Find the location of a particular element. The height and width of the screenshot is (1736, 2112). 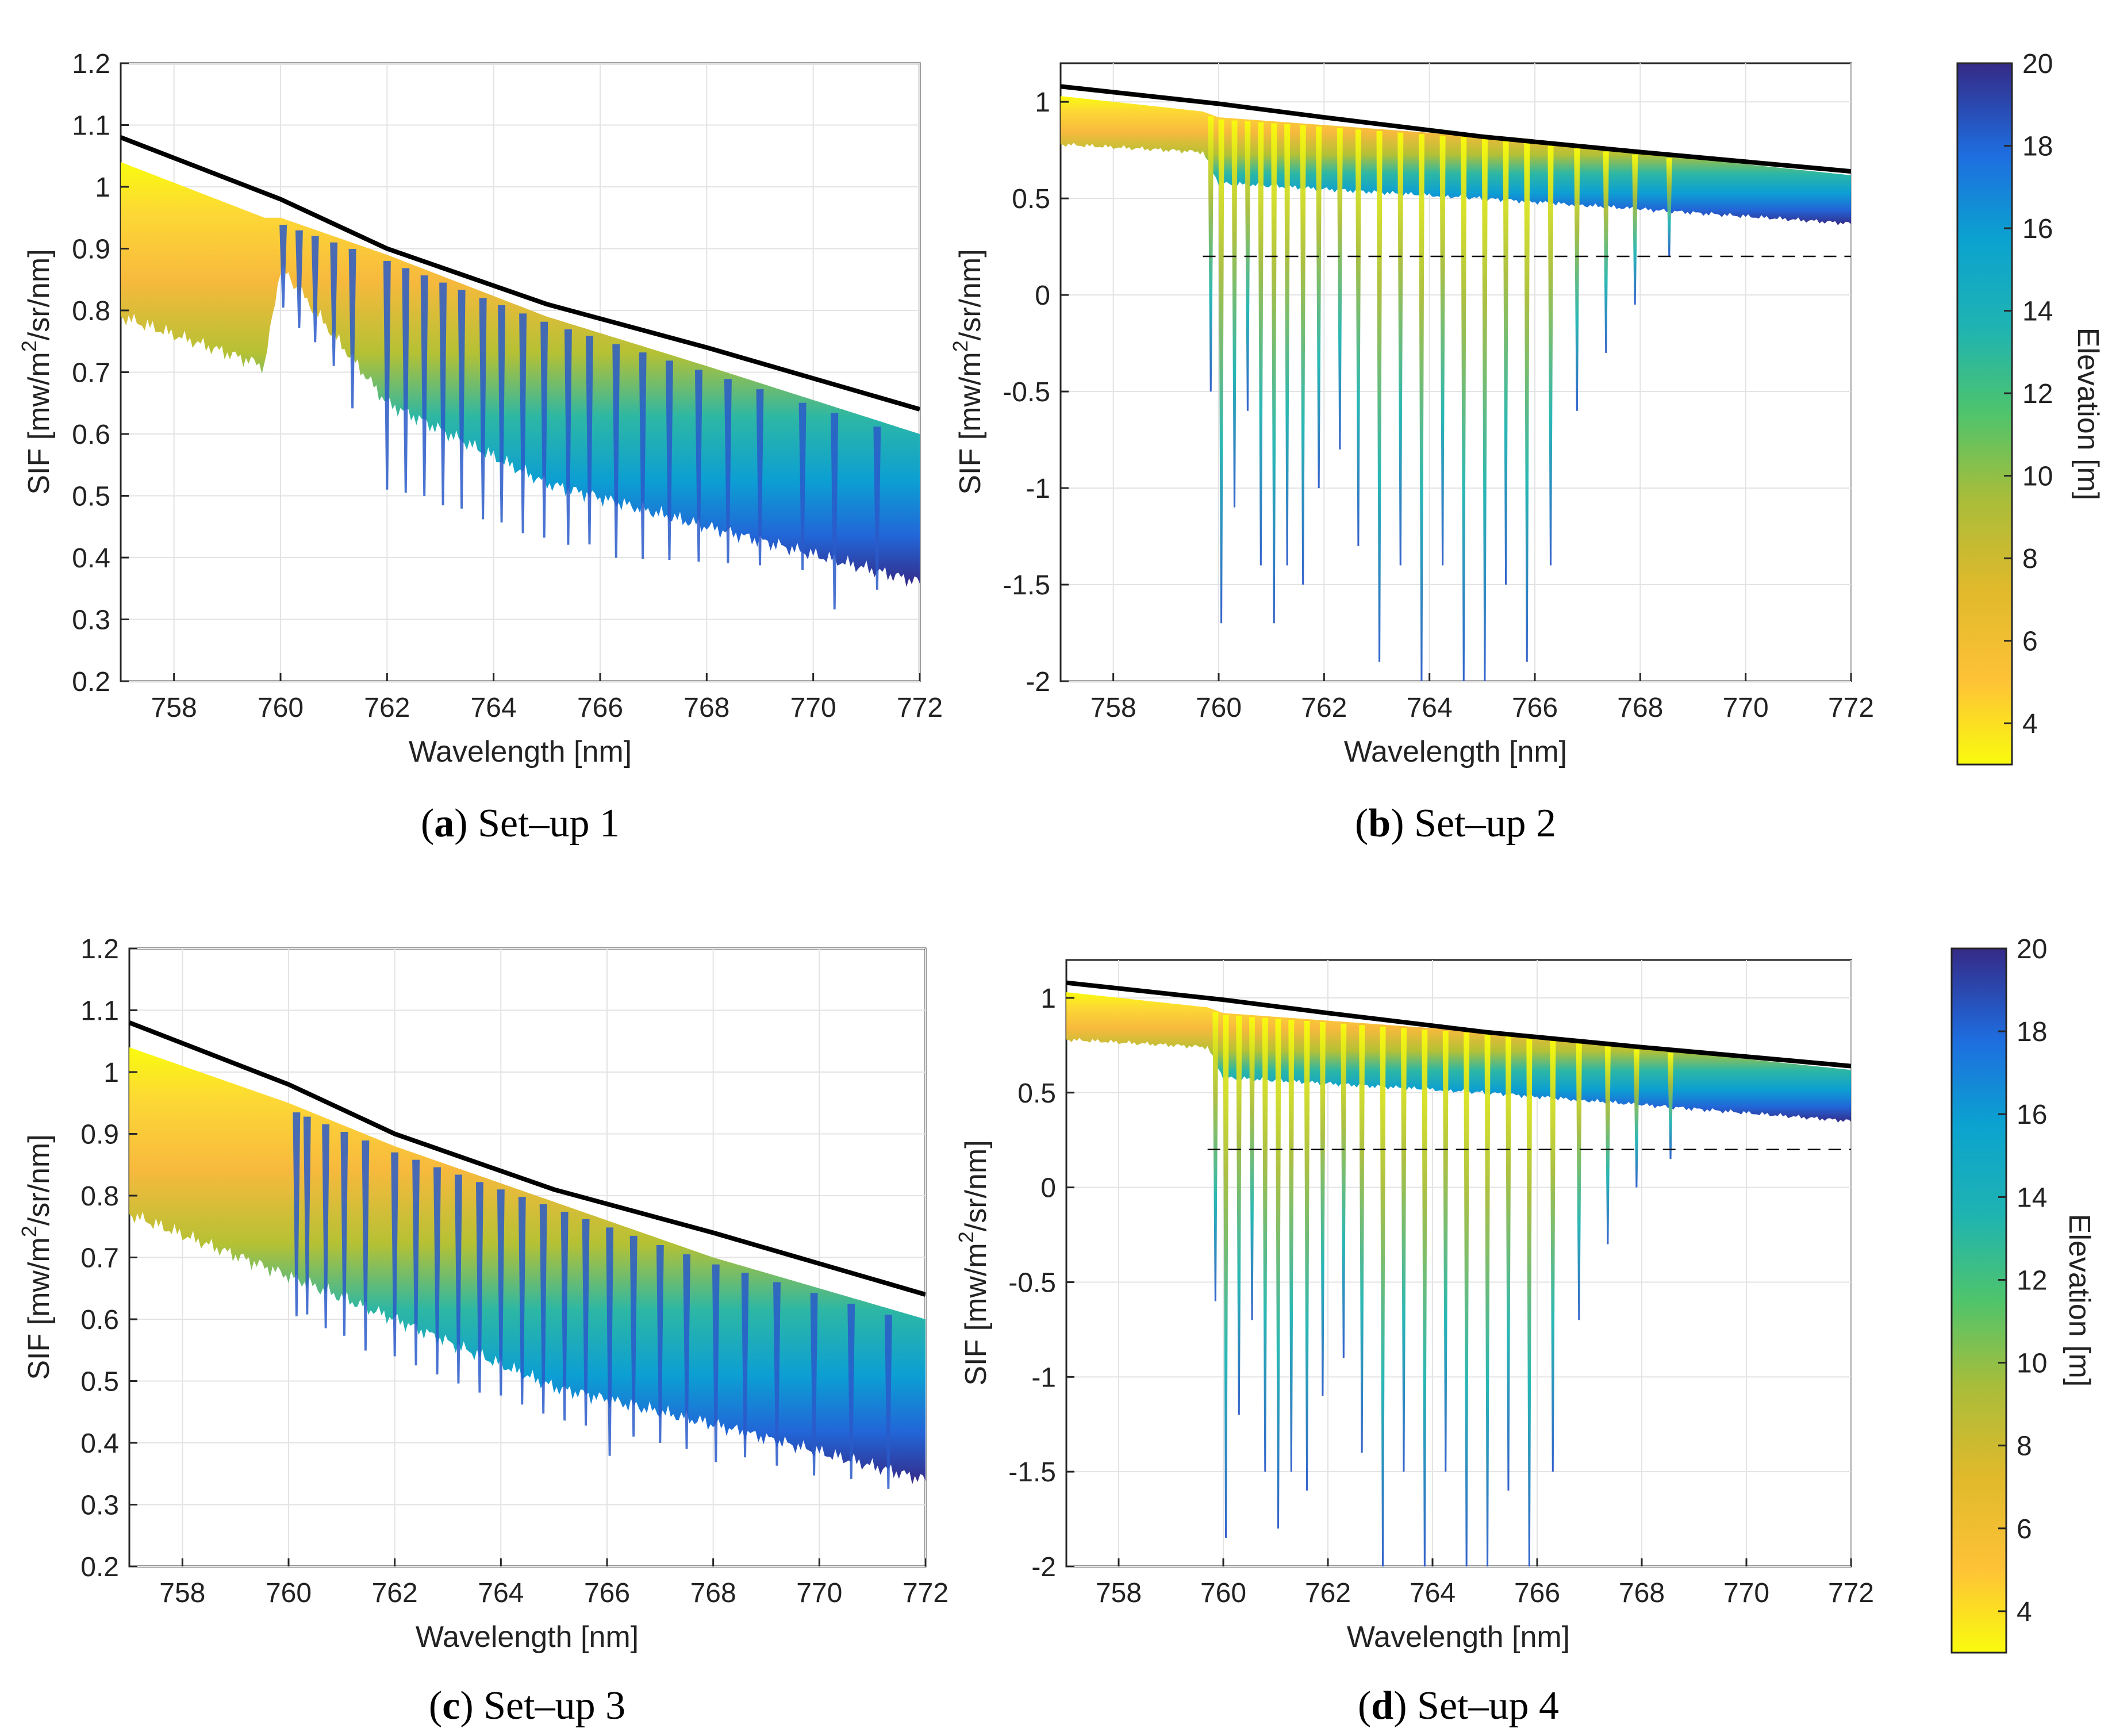

colorbar-bottom-label: Elevation [m] is located at coordinates (2079, 1300).